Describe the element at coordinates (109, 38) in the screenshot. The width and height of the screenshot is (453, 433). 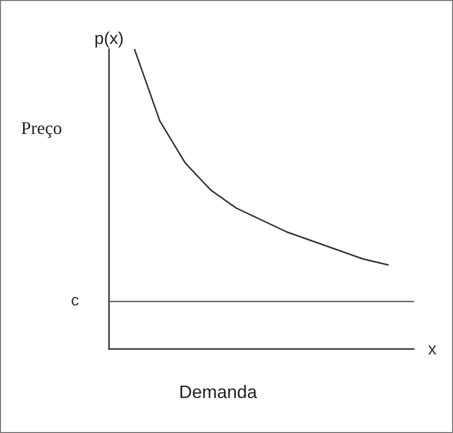
I see `text: p(x)` at that location.